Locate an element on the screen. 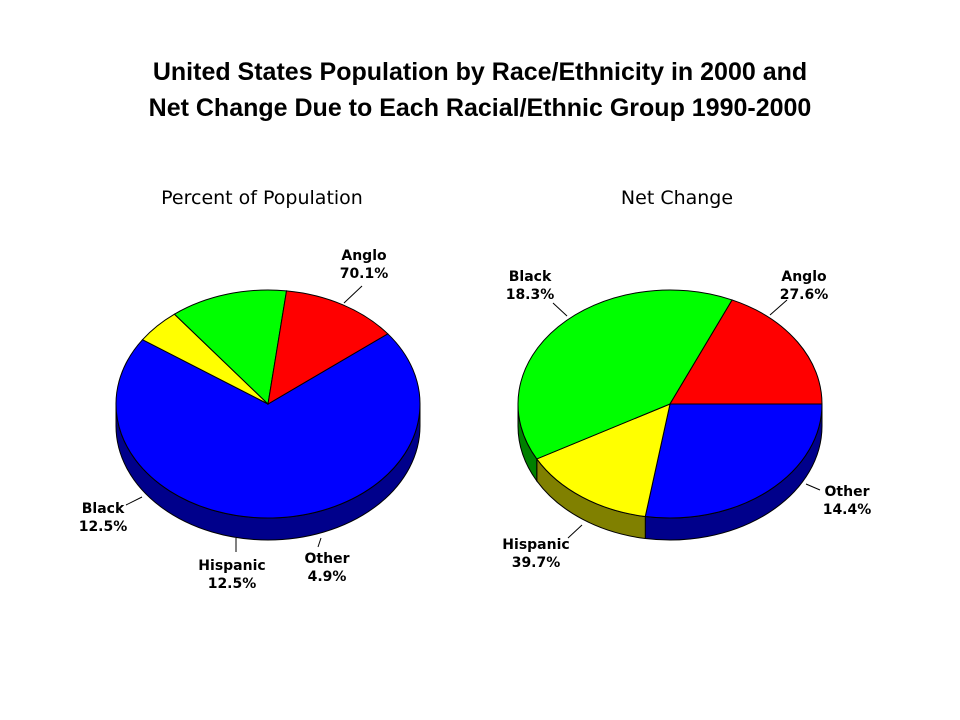 This screenshot has height=720, width=960. net-change-anglo-leader-line is located at coordinates (778, 307).